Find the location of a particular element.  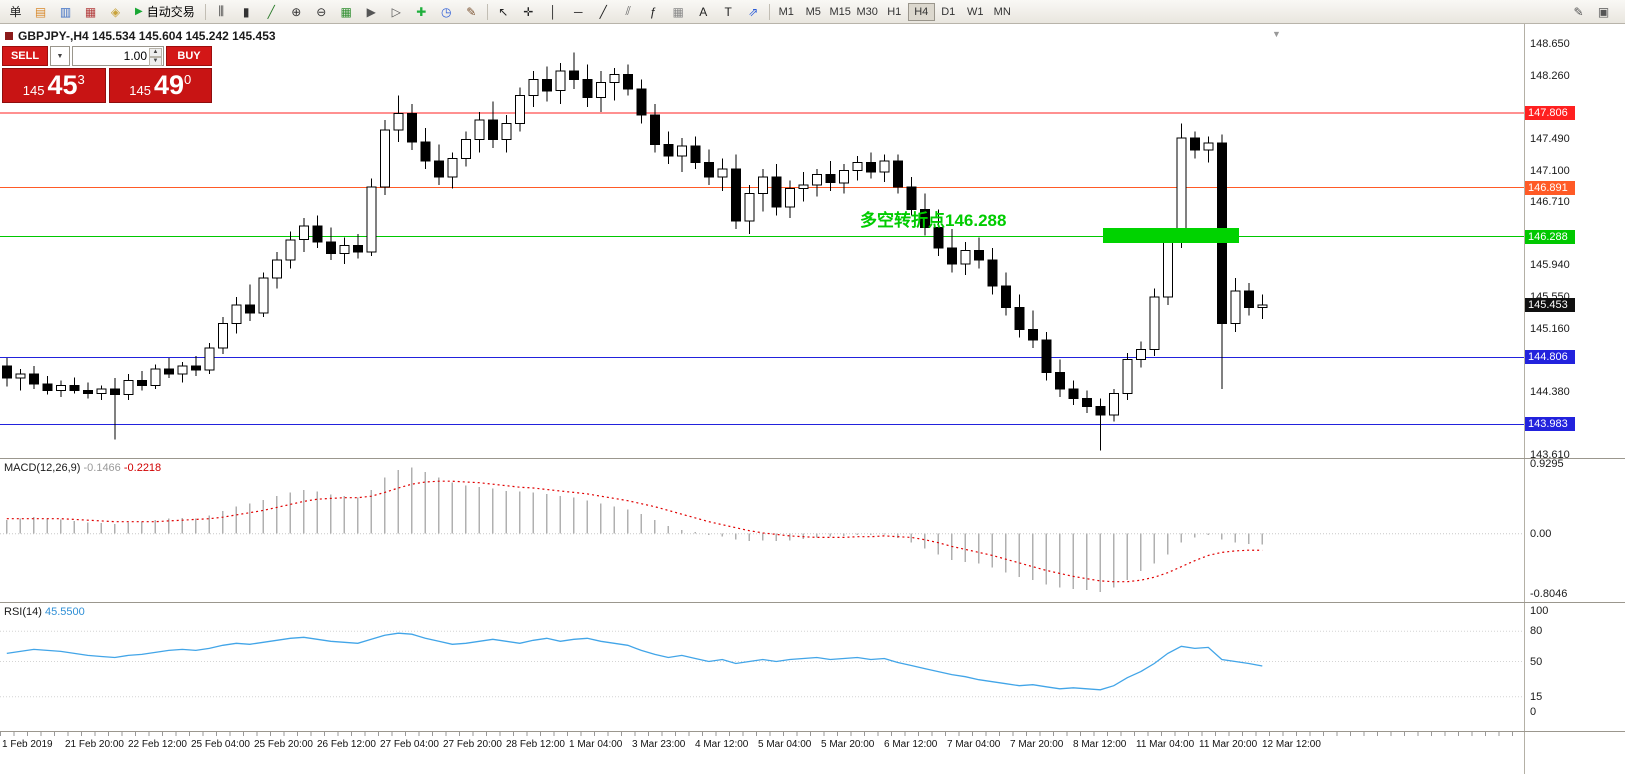

rsi-axis: 100 80 50 15 0 is located at coordinates (1574, 667).